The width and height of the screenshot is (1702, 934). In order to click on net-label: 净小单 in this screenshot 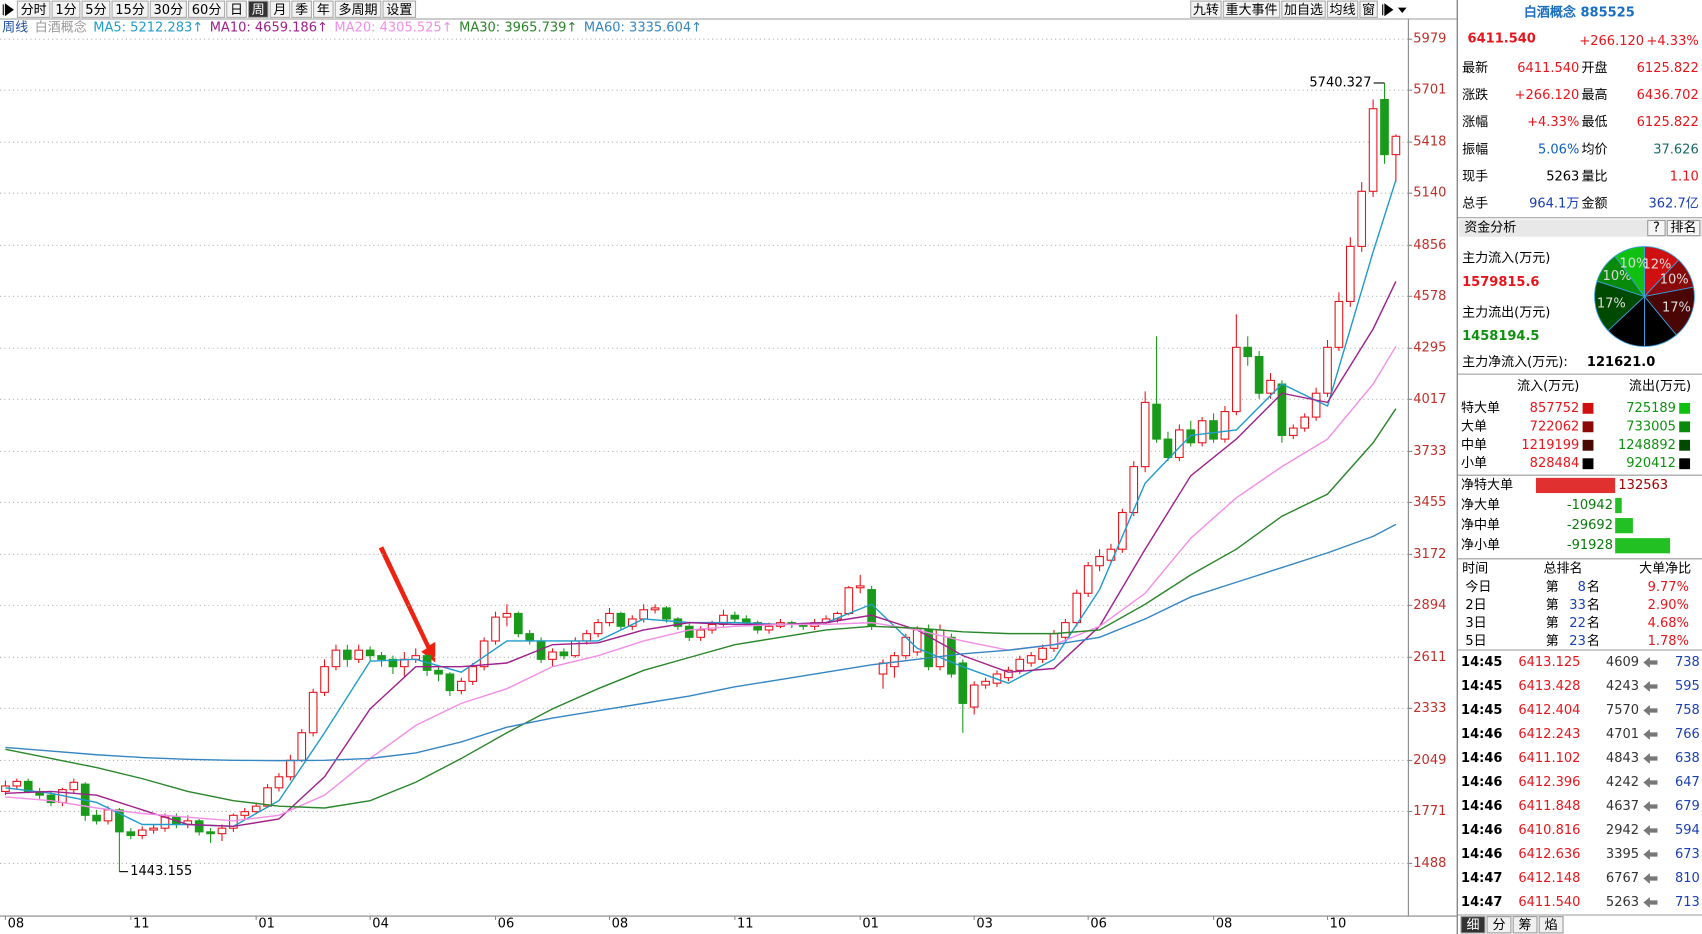, I will do `click(1480, 545)`.